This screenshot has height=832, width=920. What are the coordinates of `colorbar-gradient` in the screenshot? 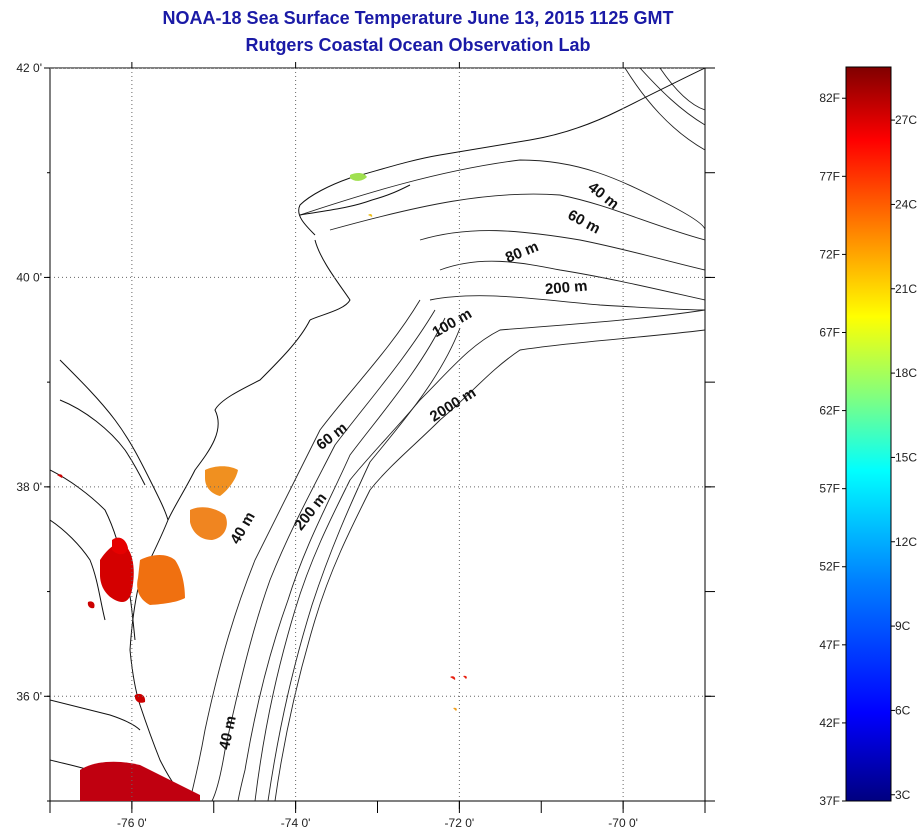 It's located at (868, 434).